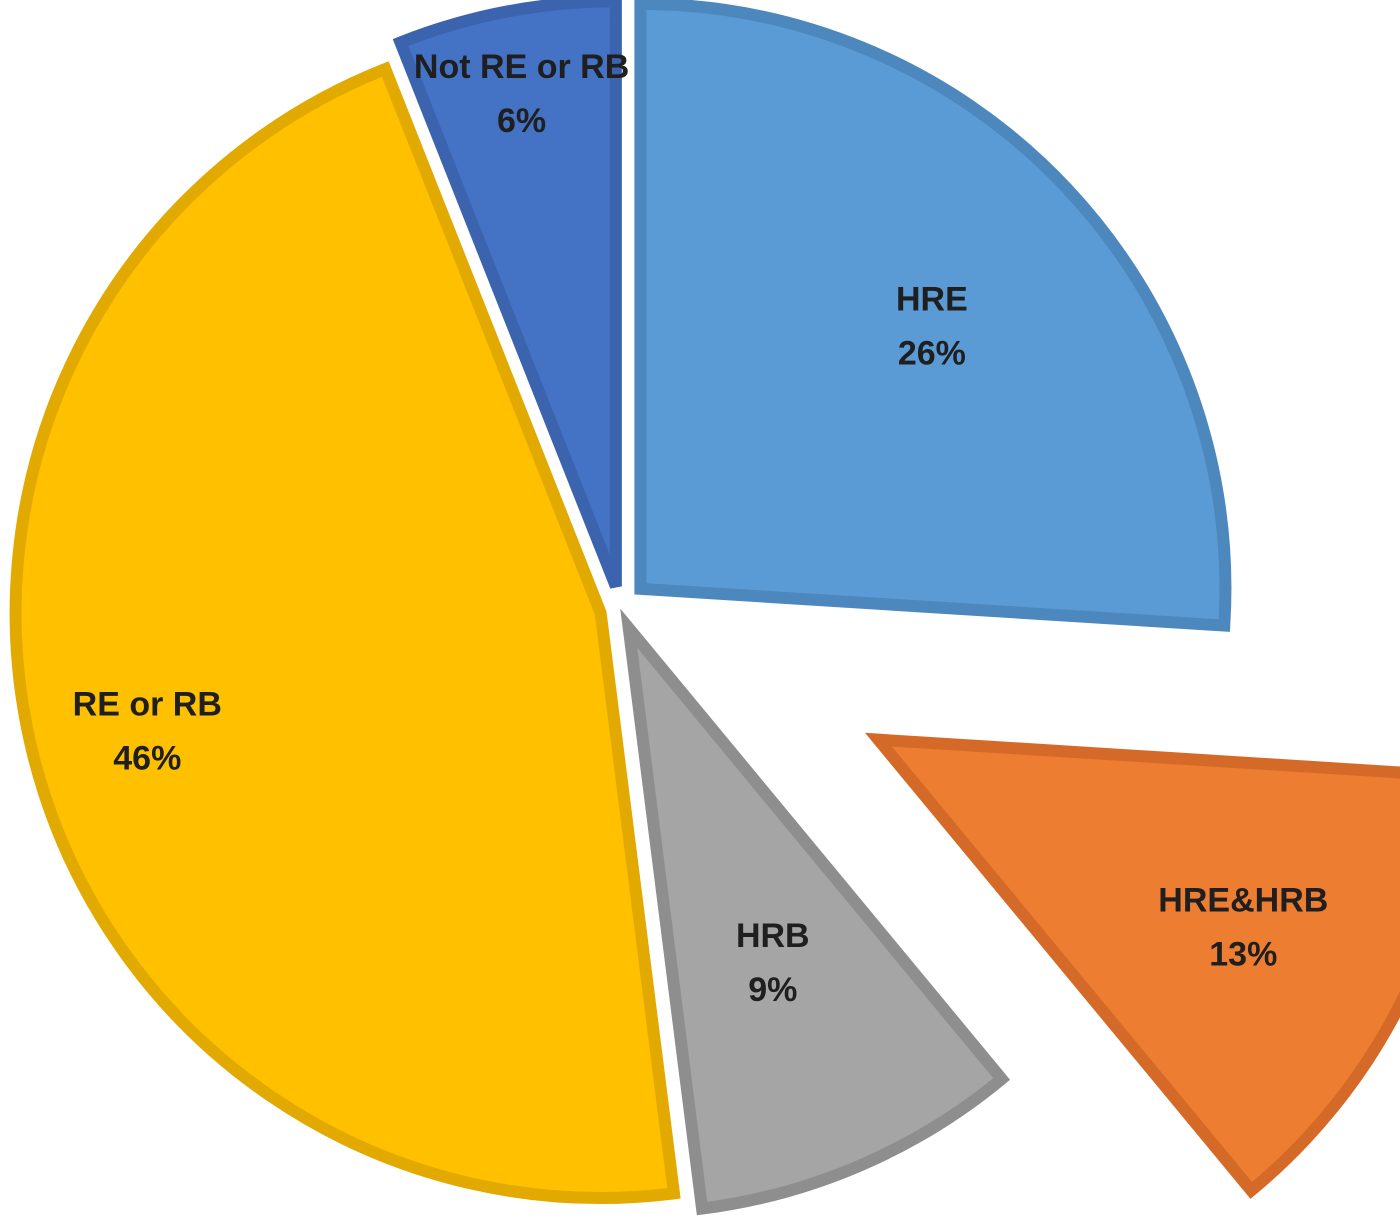  What do you see at coordinates (772, 990) in the screenshot?
I see `slice-percent-label: 9%` at bounding box center [772, 990].